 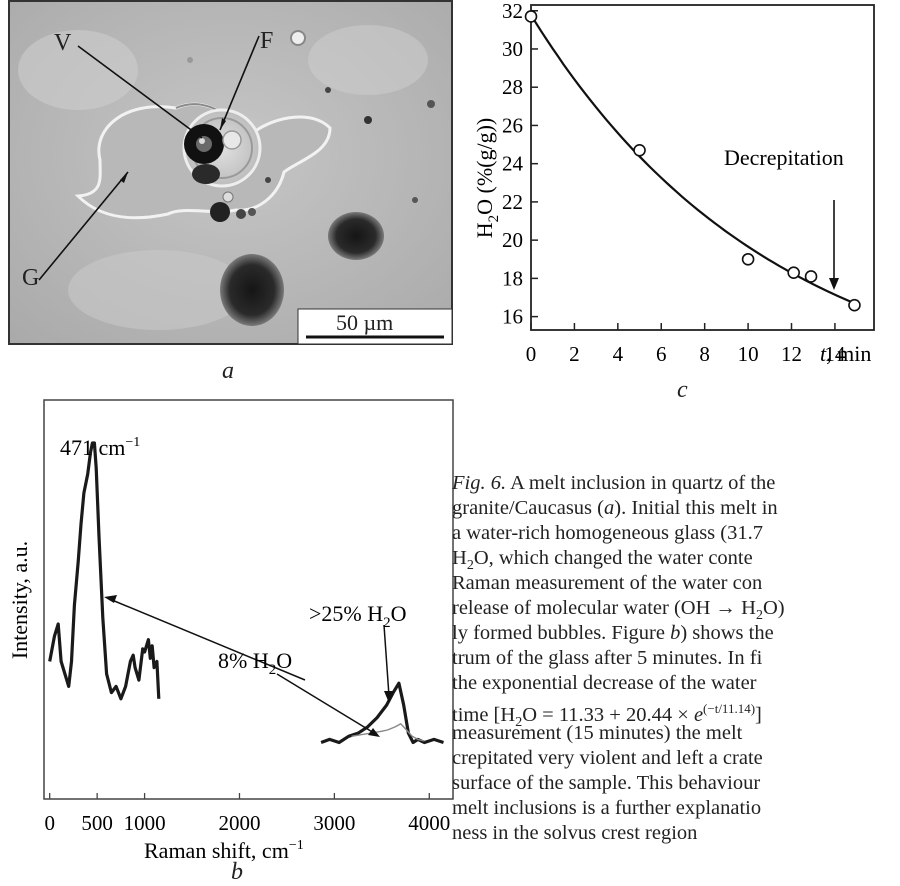 I want to click on caption-line: measurement (15 minutes) the melt, so click(x=597, y=733).